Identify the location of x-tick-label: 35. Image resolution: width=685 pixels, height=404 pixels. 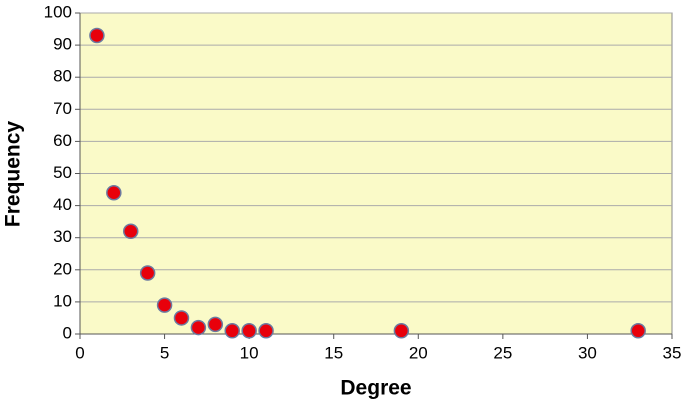
(672, 352).